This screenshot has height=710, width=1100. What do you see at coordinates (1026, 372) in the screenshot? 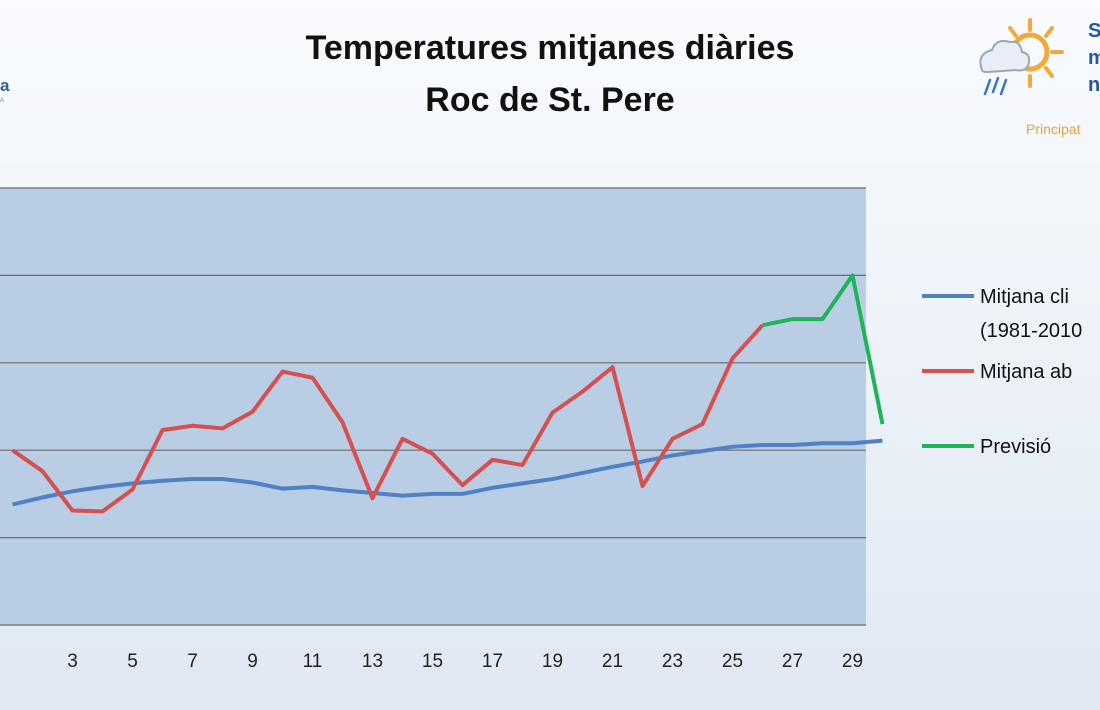
I see `legend-label-observed: Mitjana ab` at bounding box center [1026, 372].